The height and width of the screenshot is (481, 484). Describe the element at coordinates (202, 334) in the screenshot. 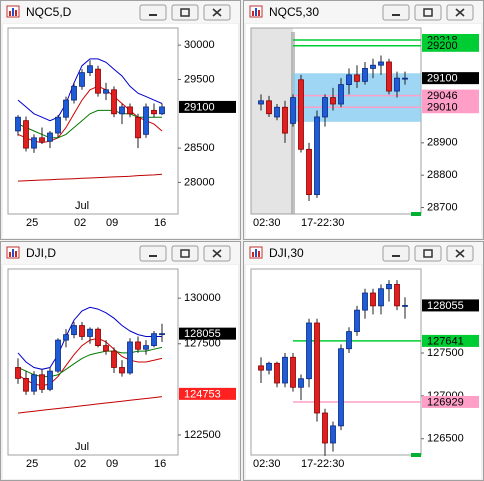

I see `price-label: 128055` at that location.